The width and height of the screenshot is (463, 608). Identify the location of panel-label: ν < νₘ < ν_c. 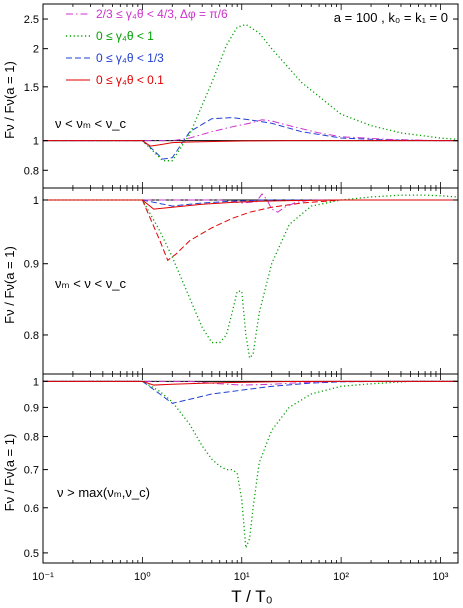
(90, 123).